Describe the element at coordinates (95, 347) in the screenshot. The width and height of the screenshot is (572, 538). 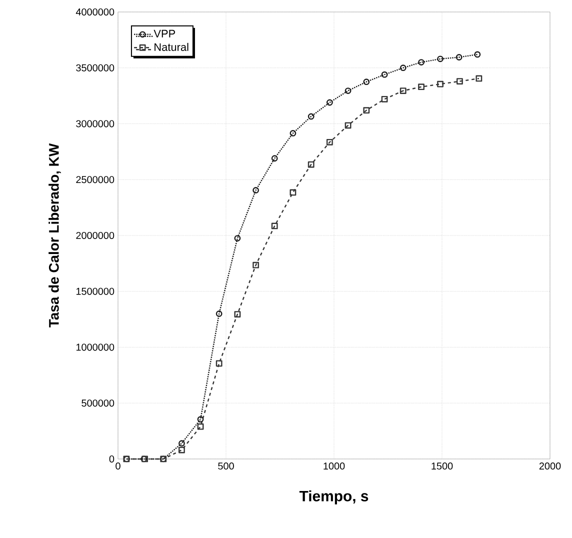
I see `y-tick-label: 1000000` at that location.